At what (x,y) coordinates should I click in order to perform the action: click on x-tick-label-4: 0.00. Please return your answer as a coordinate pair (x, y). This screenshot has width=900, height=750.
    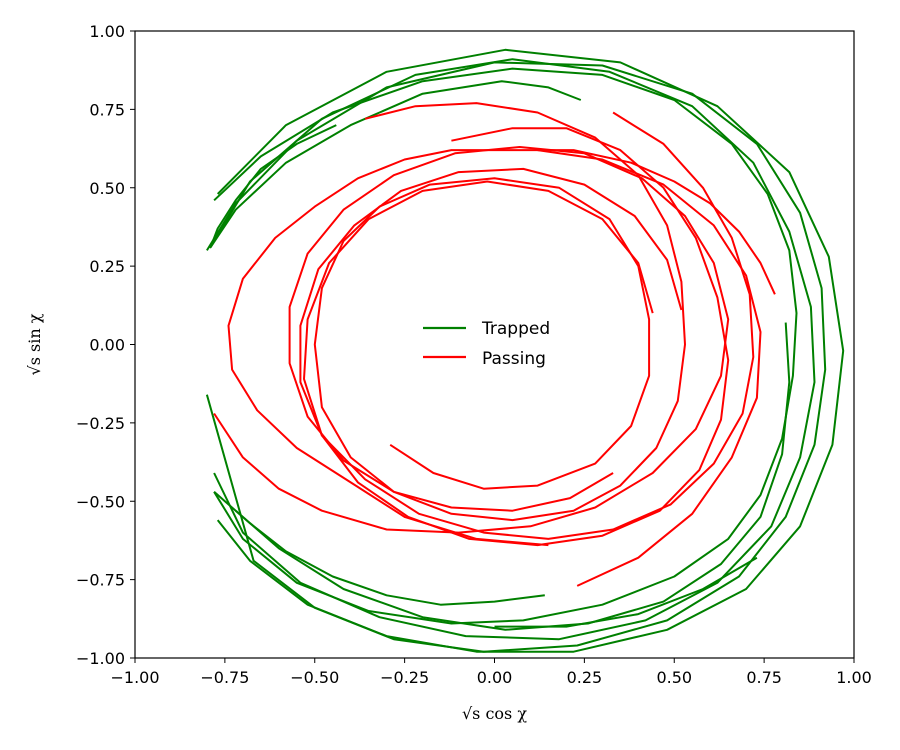
    Looking at the image, I should click on (495, 677).